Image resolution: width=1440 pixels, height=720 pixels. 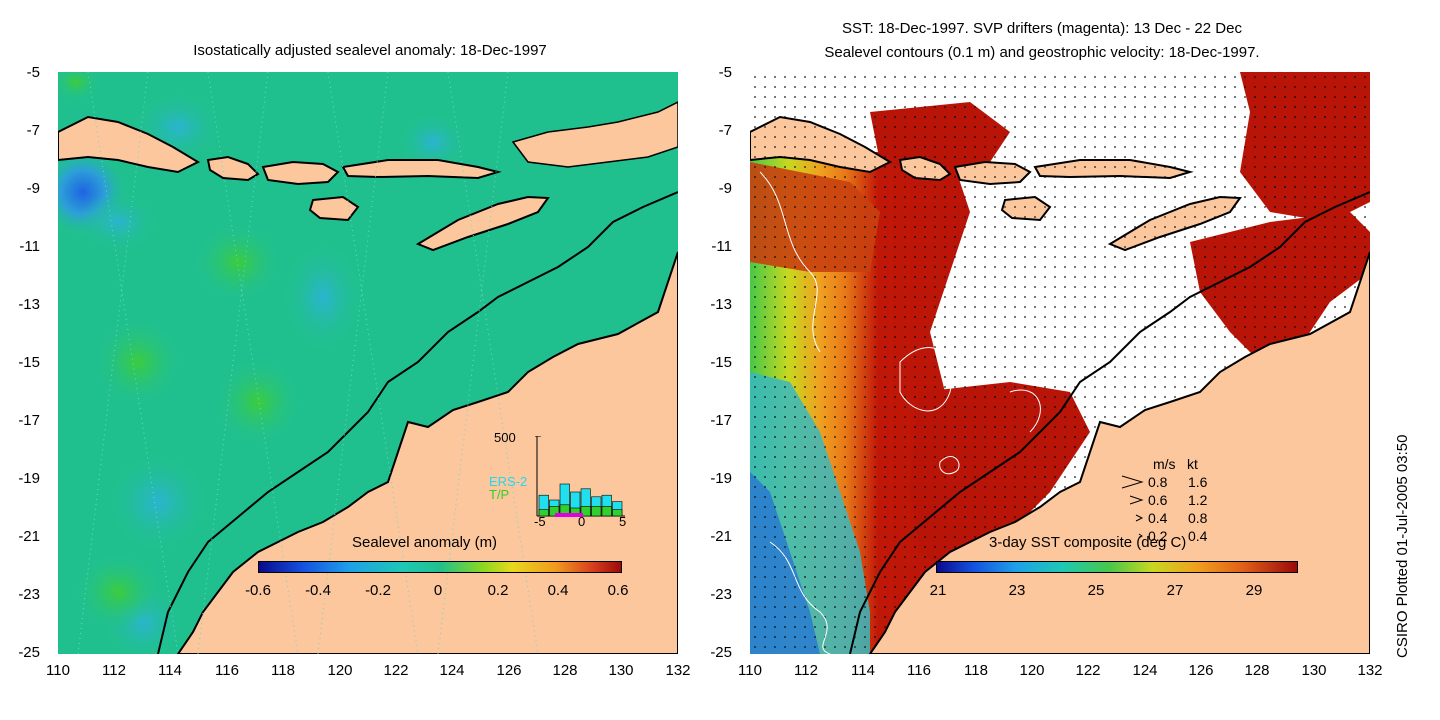 I want to click on right-xtick: 110, so click(x=750, y=670).